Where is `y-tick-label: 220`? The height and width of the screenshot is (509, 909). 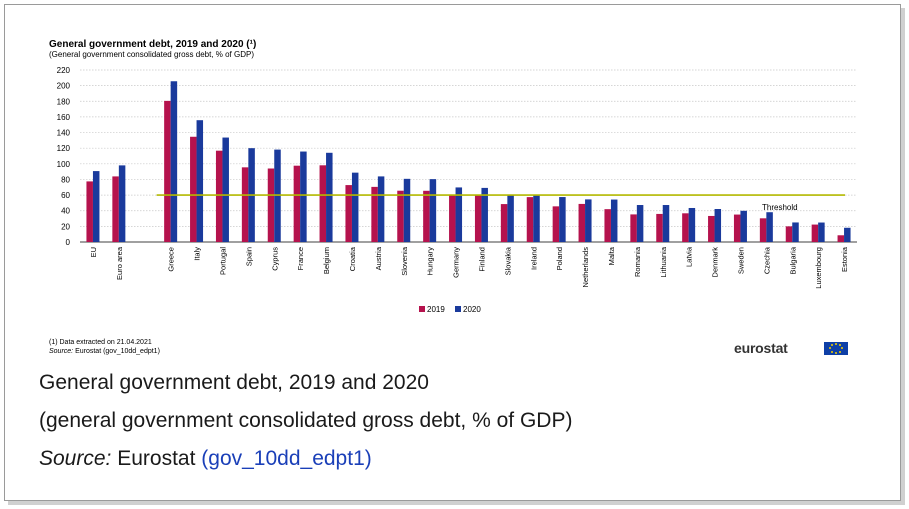 y-tick-label: 220 is located at coordinates (64, 70).